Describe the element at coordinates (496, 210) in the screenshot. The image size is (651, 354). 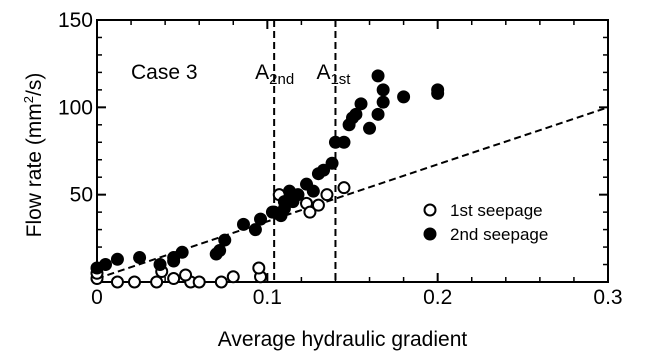
I see `legend-label-1st-seepage: 1st seepage` at that location.